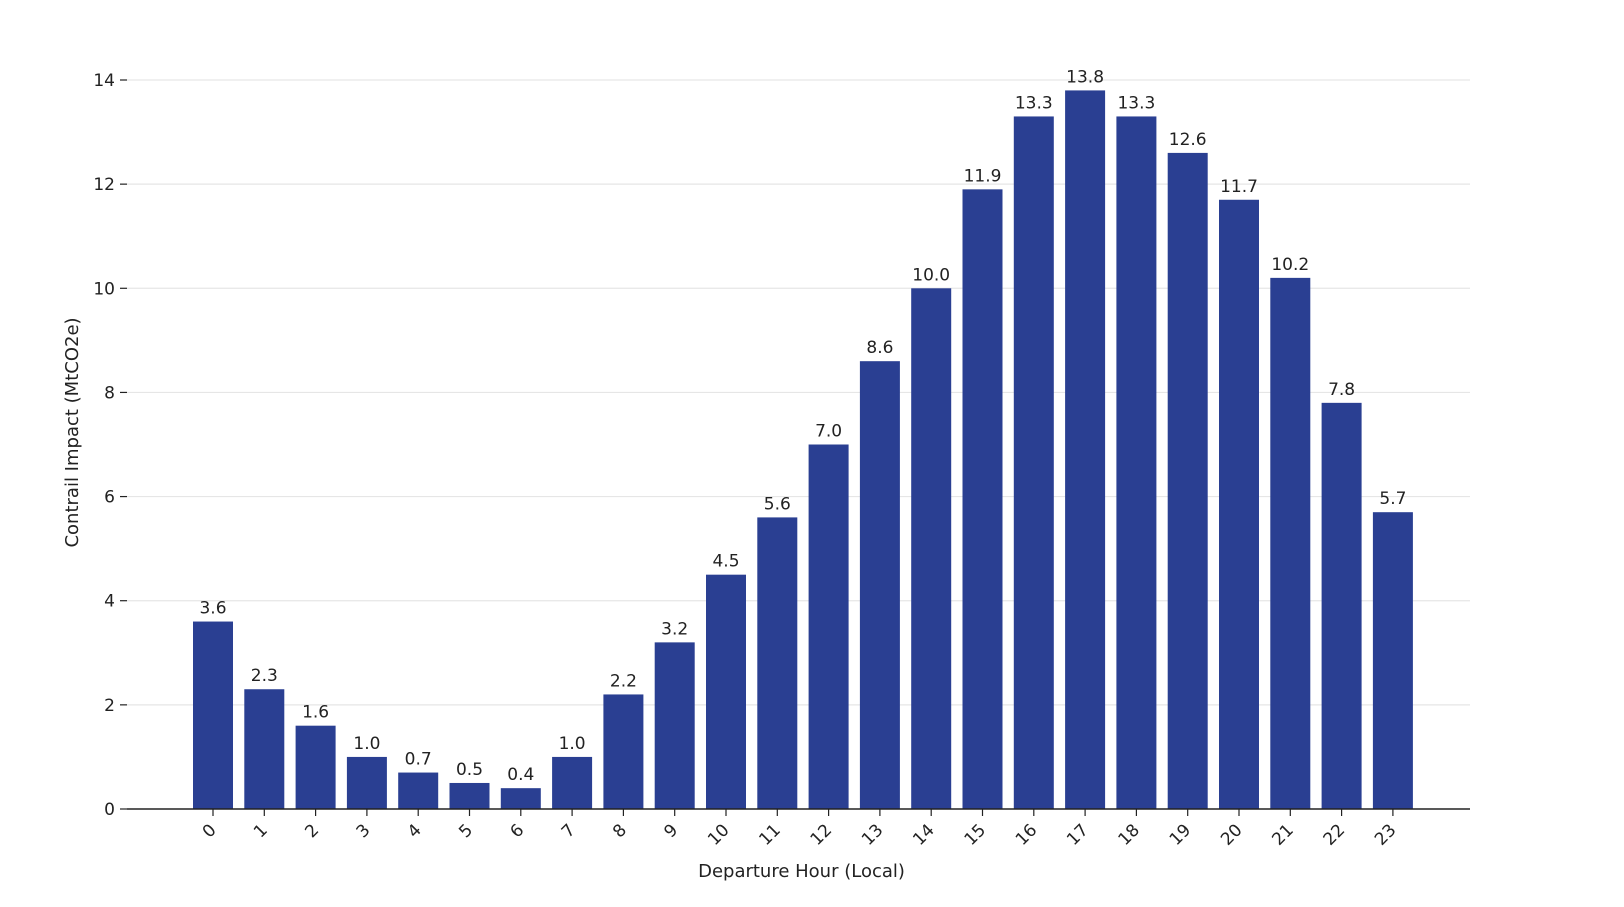 The image size is (1624, 907). Describe the element at coordinates (104, 185) in the screenshot. I see `y-tick-label: 12` at that location.